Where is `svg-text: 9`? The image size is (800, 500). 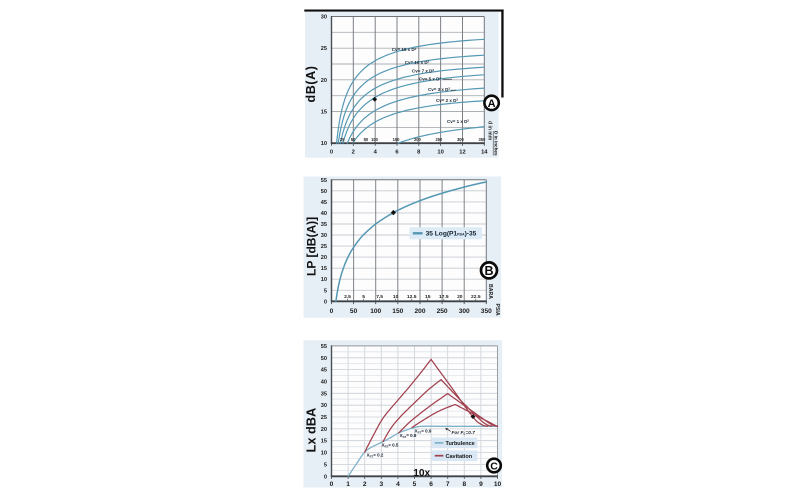 svg-text: 9 is located at coordinates (481, 484).